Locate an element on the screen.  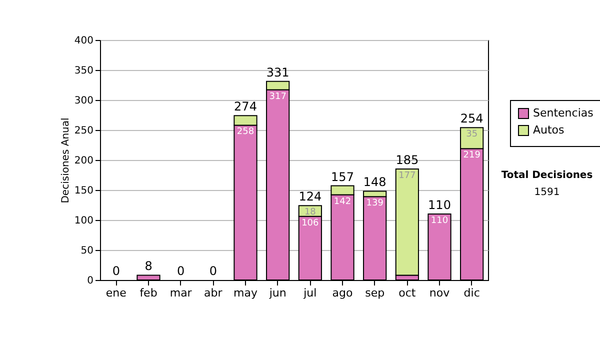
data-label: 142 is located at coordinates (343, 201).